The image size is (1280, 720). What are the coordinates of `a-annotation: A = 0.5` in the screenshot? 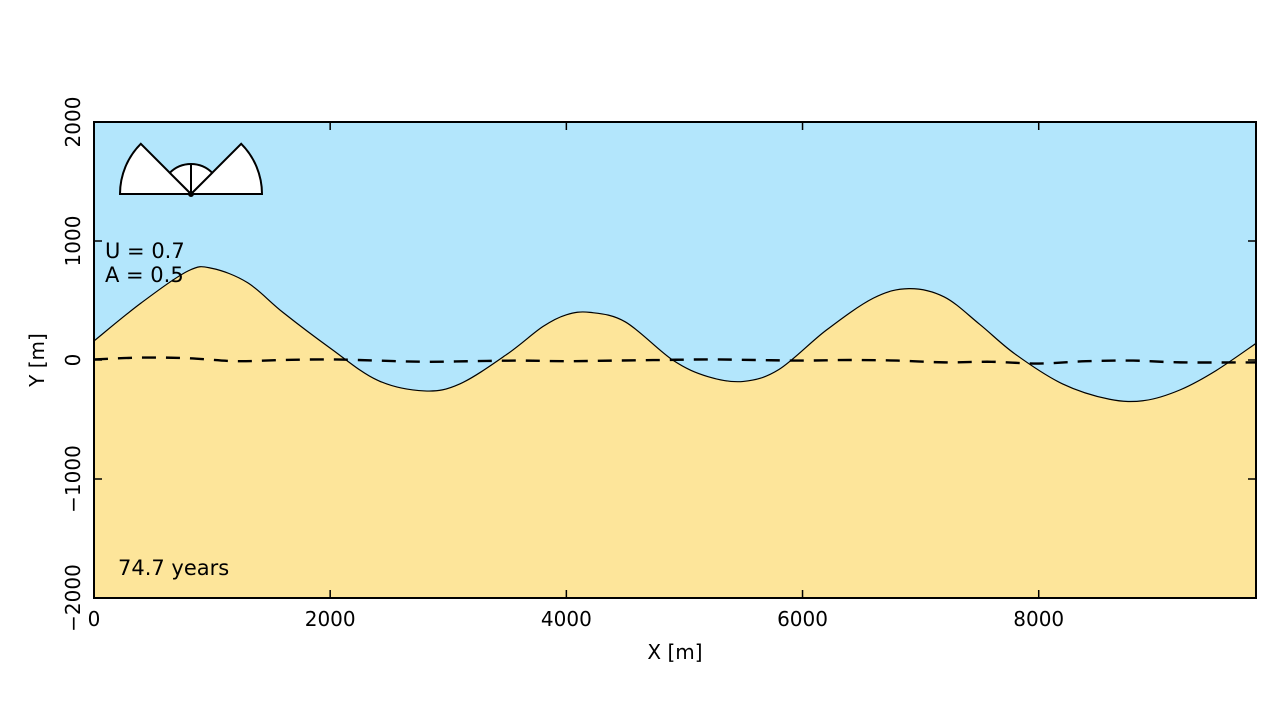 It's located at (144, 275).